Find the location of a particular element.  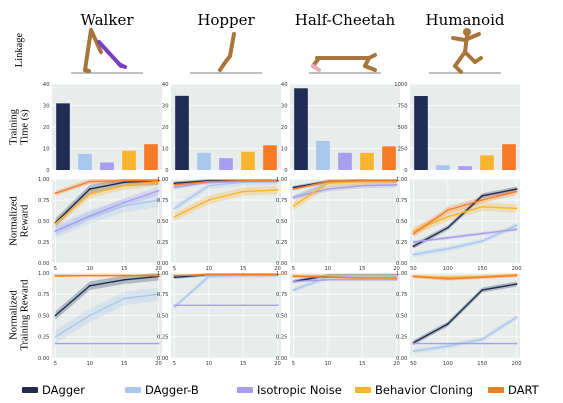

linkage-half-cheetah is located at coordinates (345, 63).